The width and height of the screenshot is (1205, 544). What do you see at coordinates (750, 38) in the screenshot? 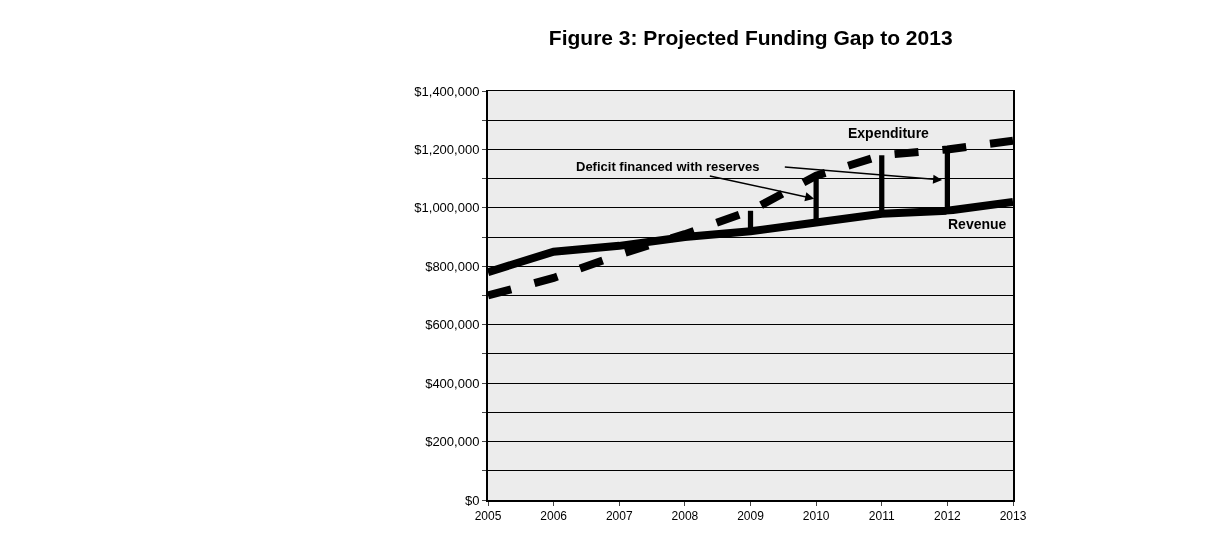
I see `chart-title: Figure 3: Projected Funding Gap to 2013` at bounding box center [750, 38].